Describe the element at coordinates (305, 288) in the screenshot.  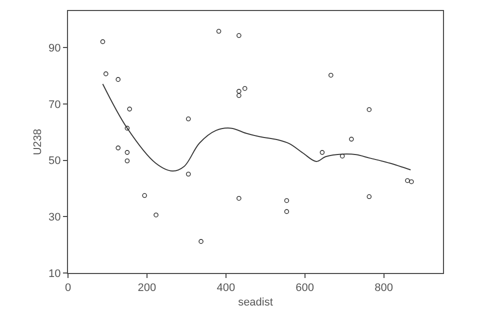
I see `x-tick-label: 600` at that location.